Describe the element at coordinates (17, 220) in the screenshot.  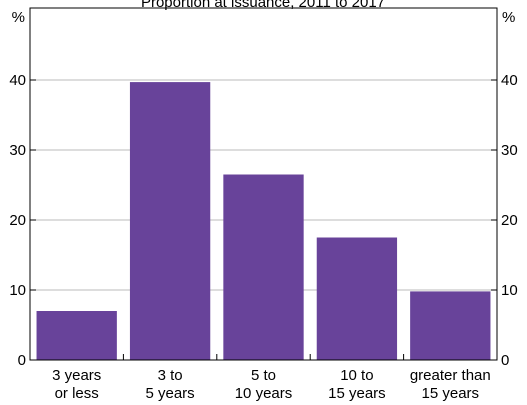
I see `y-tick-label: 20` at that location.